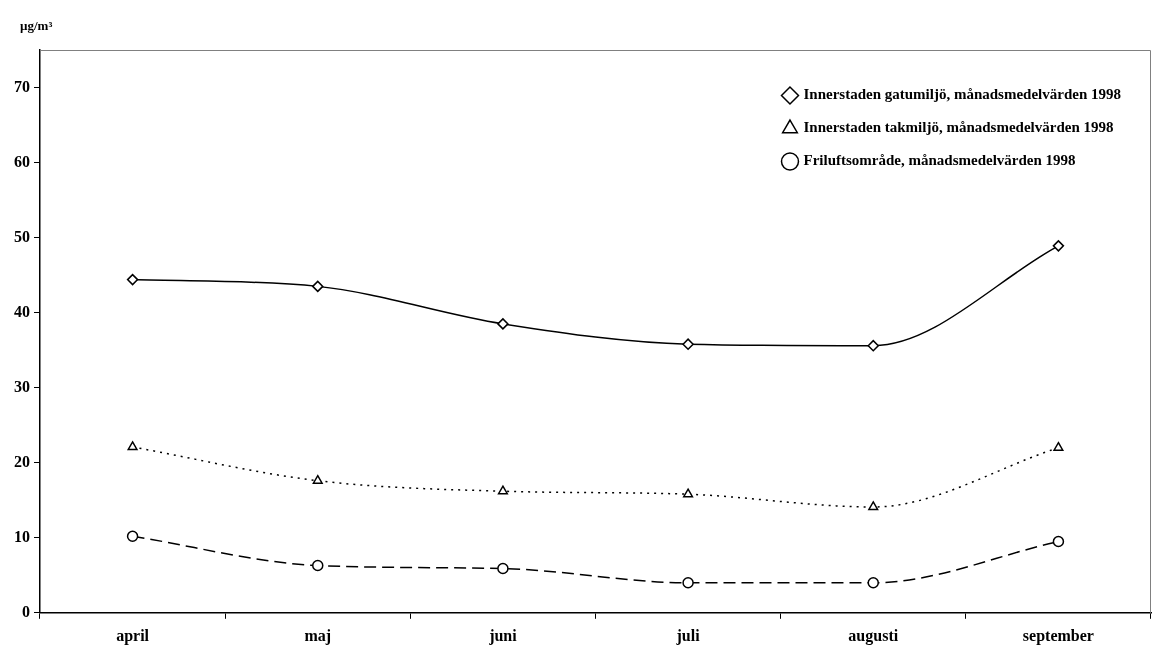 Image resolution: width=1161 pixels, height=662 pixels. Describe the element at coordinates (873, 635) in the screenshot. I see `x-tick-label: augusti` at that location.